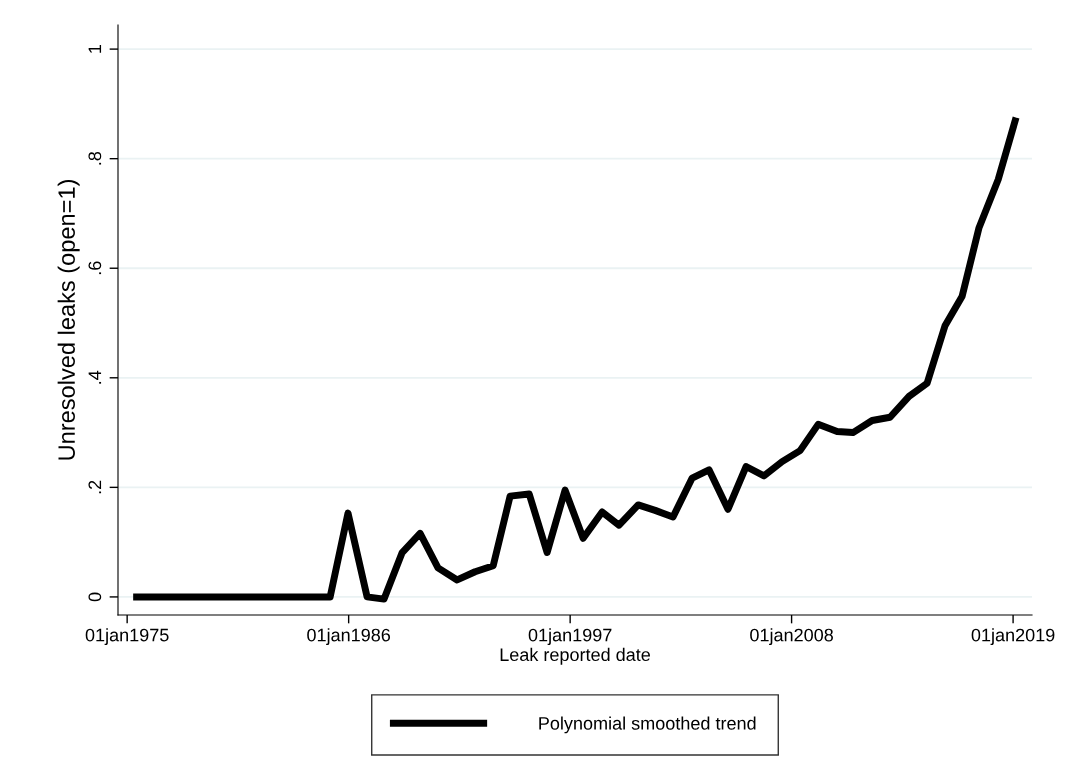  I want to click on y-tick-label: .8, so click(95, 158).